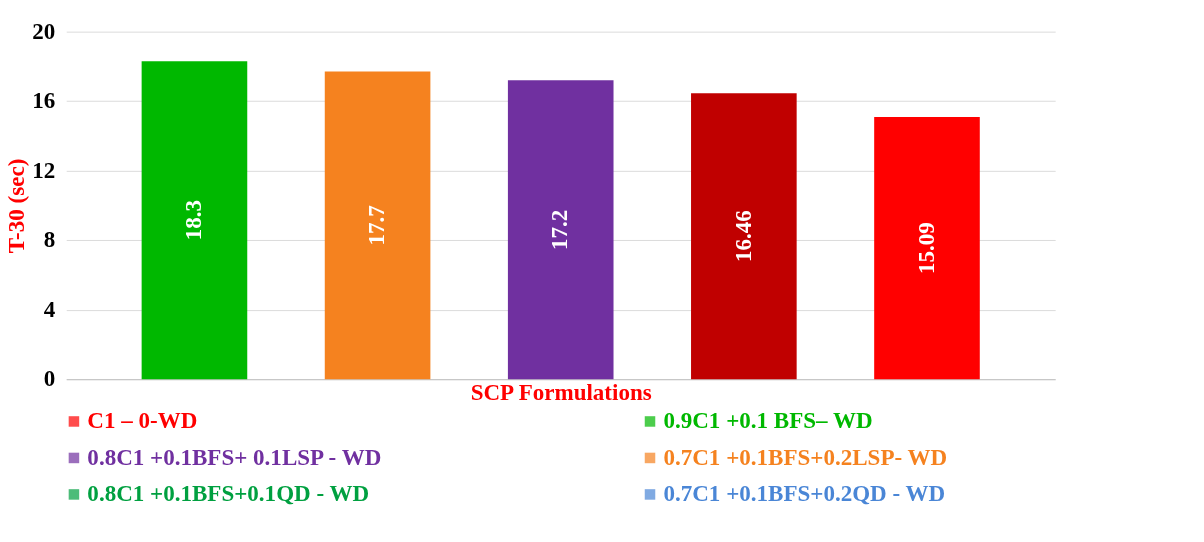 The image size is (1204, 542). I want to click on data-label: 16.46, so click(742, 236).